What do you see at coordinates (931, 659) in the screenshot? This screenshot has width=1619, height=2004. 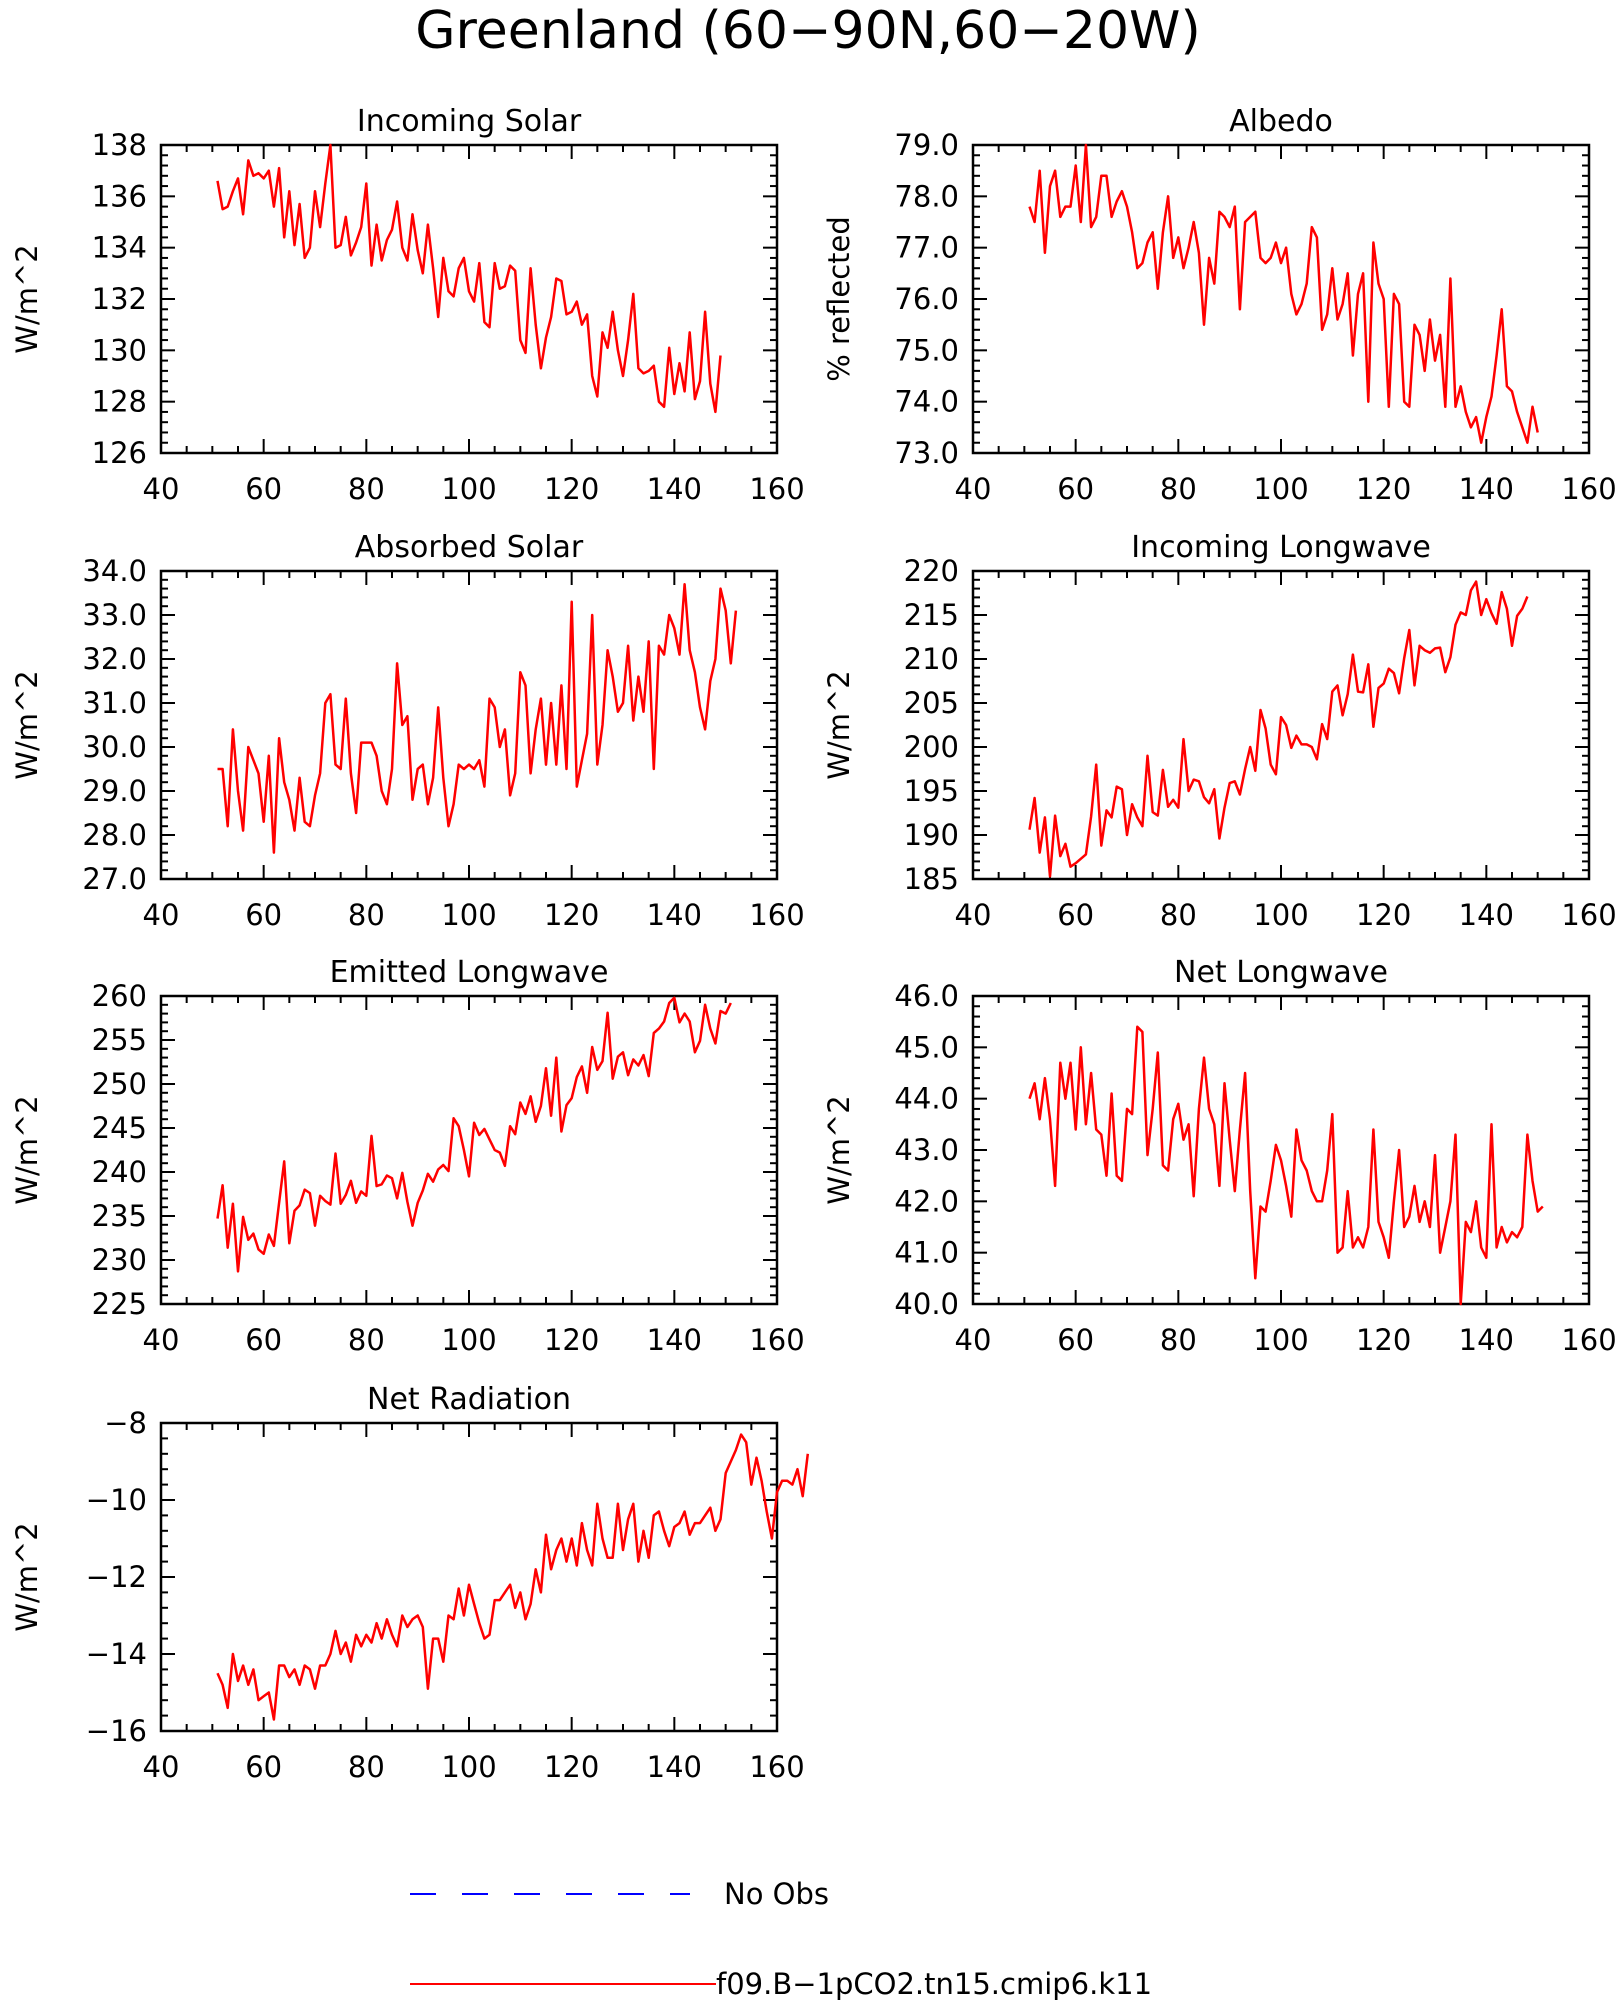 I see `y-tick-label: 210` at bounding box center [931, 659].